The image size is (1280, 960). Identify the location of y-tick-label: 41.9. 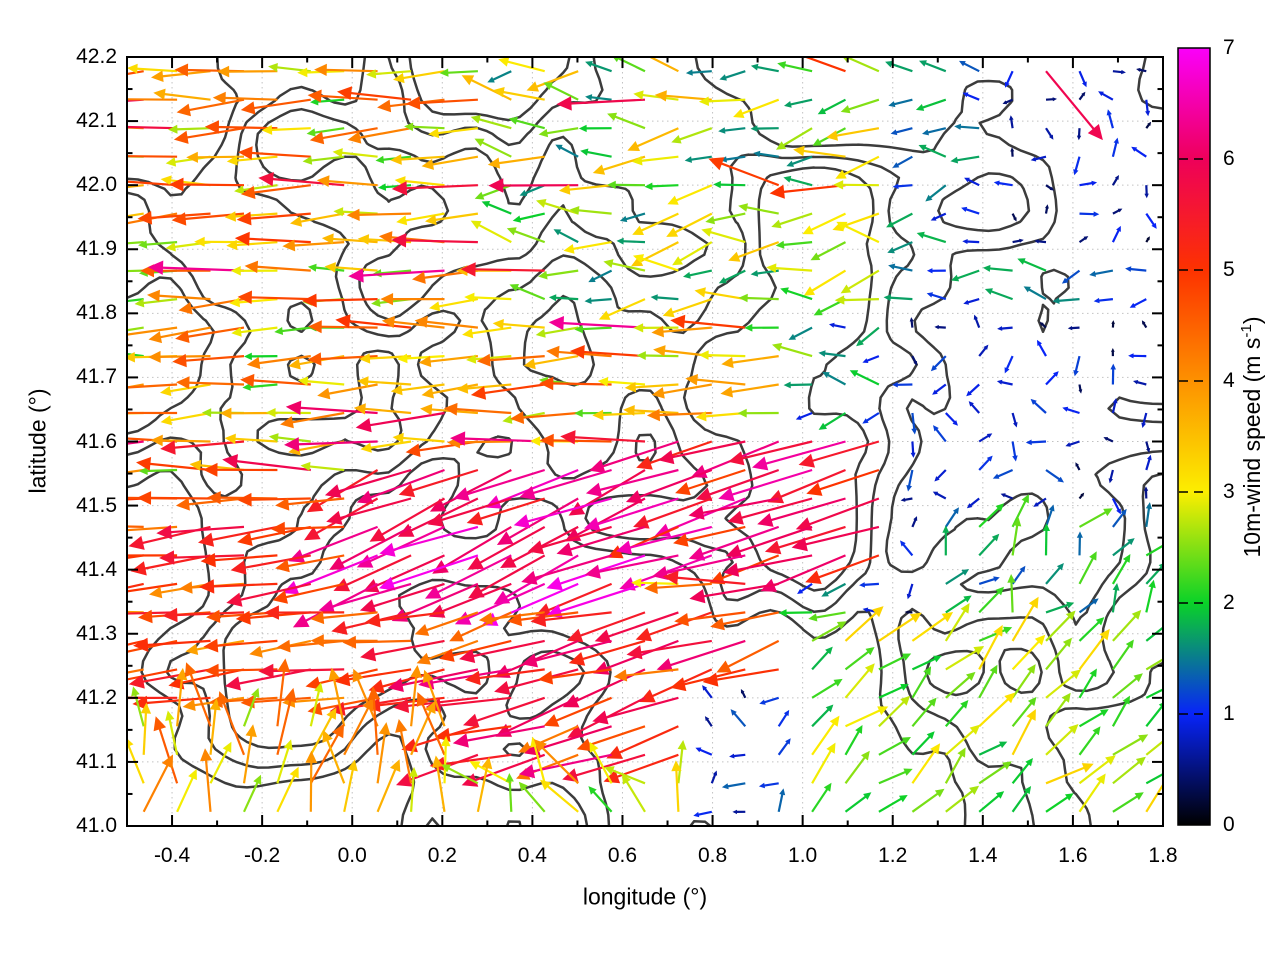
(96, 249).